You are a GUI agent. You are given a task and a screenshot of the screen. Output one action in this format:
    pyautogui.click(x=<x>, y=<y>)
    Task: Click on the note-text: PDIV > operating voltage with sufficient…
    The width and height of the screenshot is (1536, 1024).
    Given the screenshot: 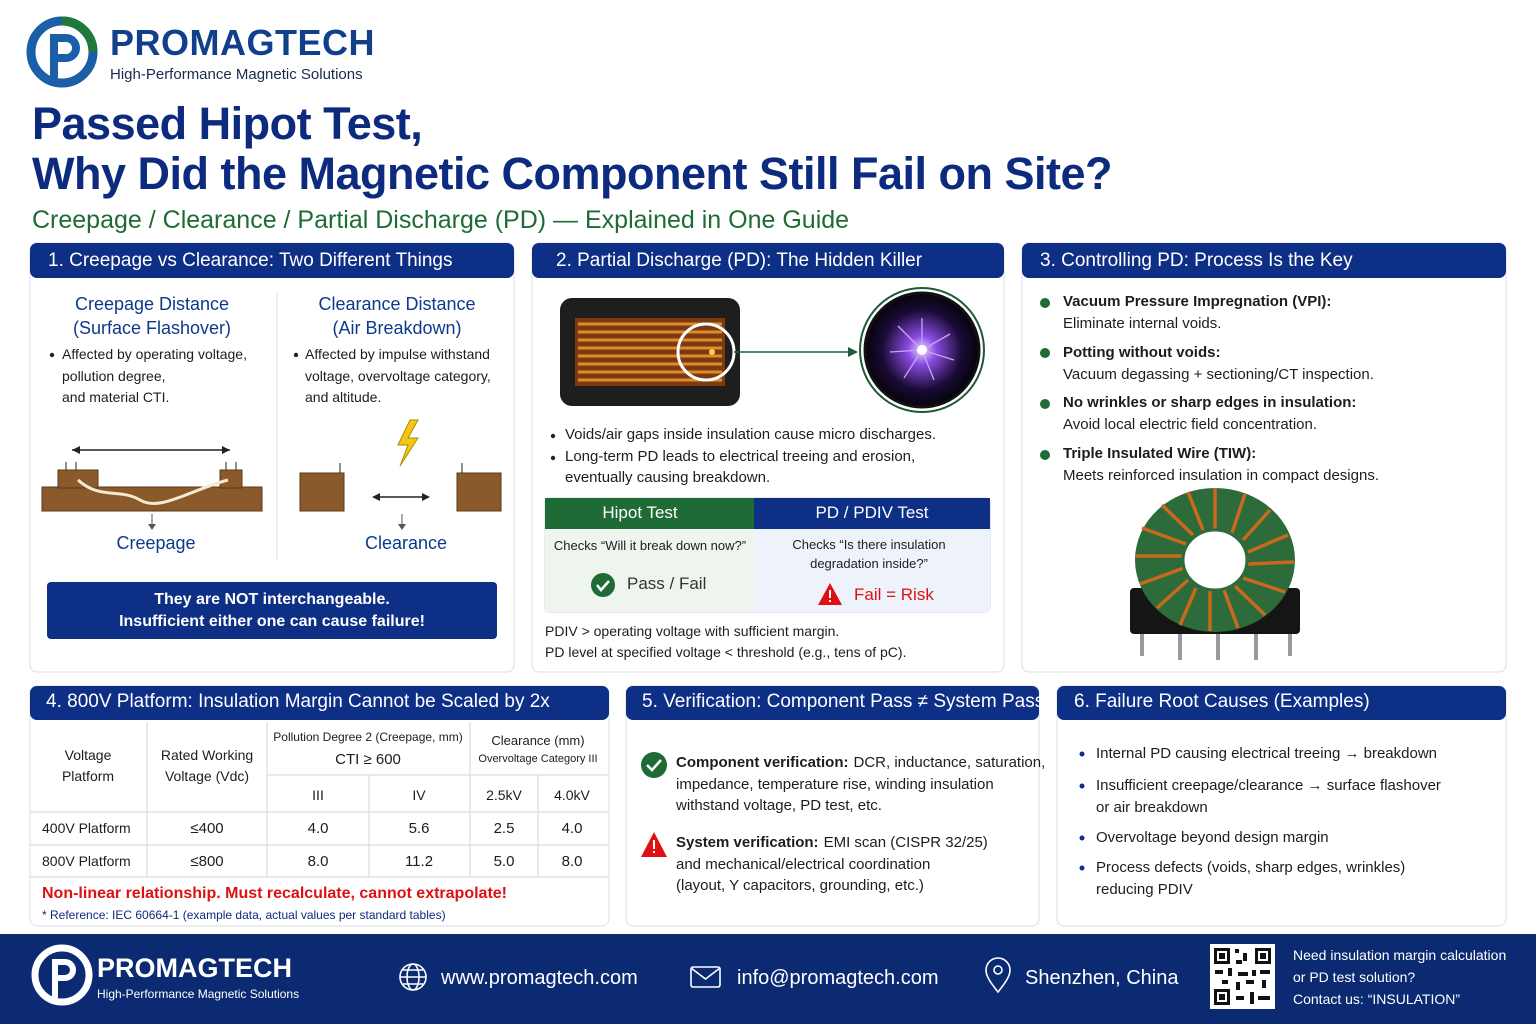 What is the action you would take?
    pyautogui.click(x=692, y=631)
    